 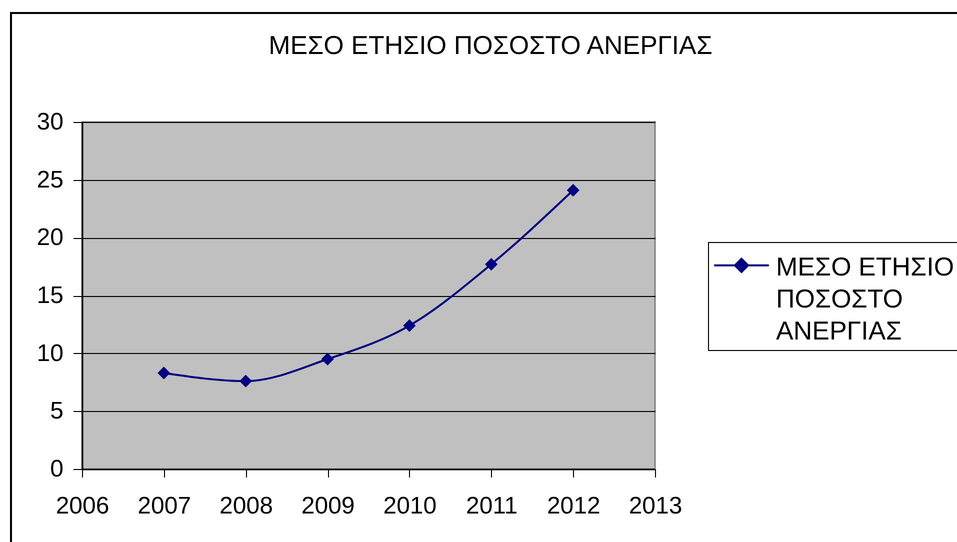 I want to click on x-tick-label: 2007, so click(x=165, y=506).